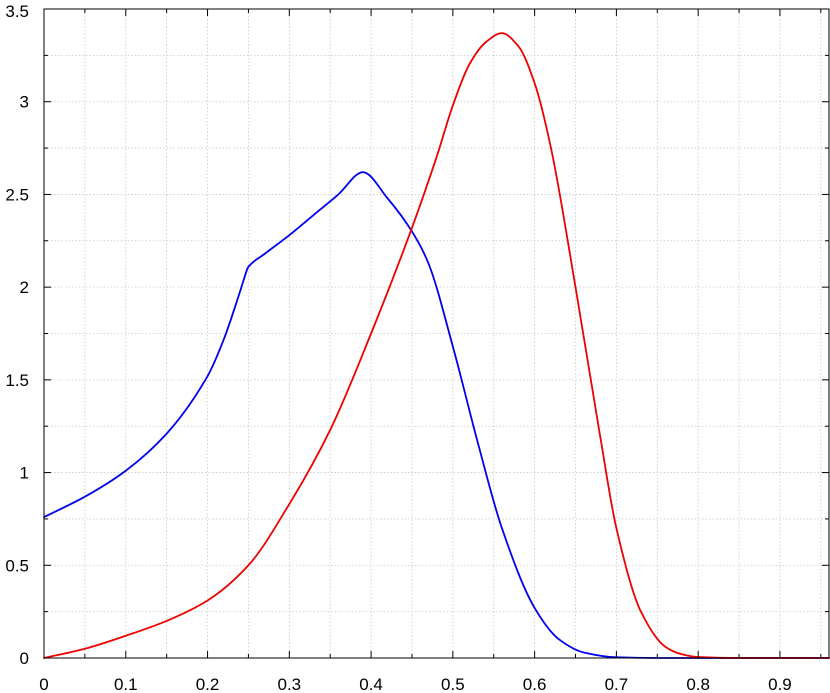  Describe the element at coordinates (289, 684) in the screenshot. I see `x-tick-label: 0.3` at that location.